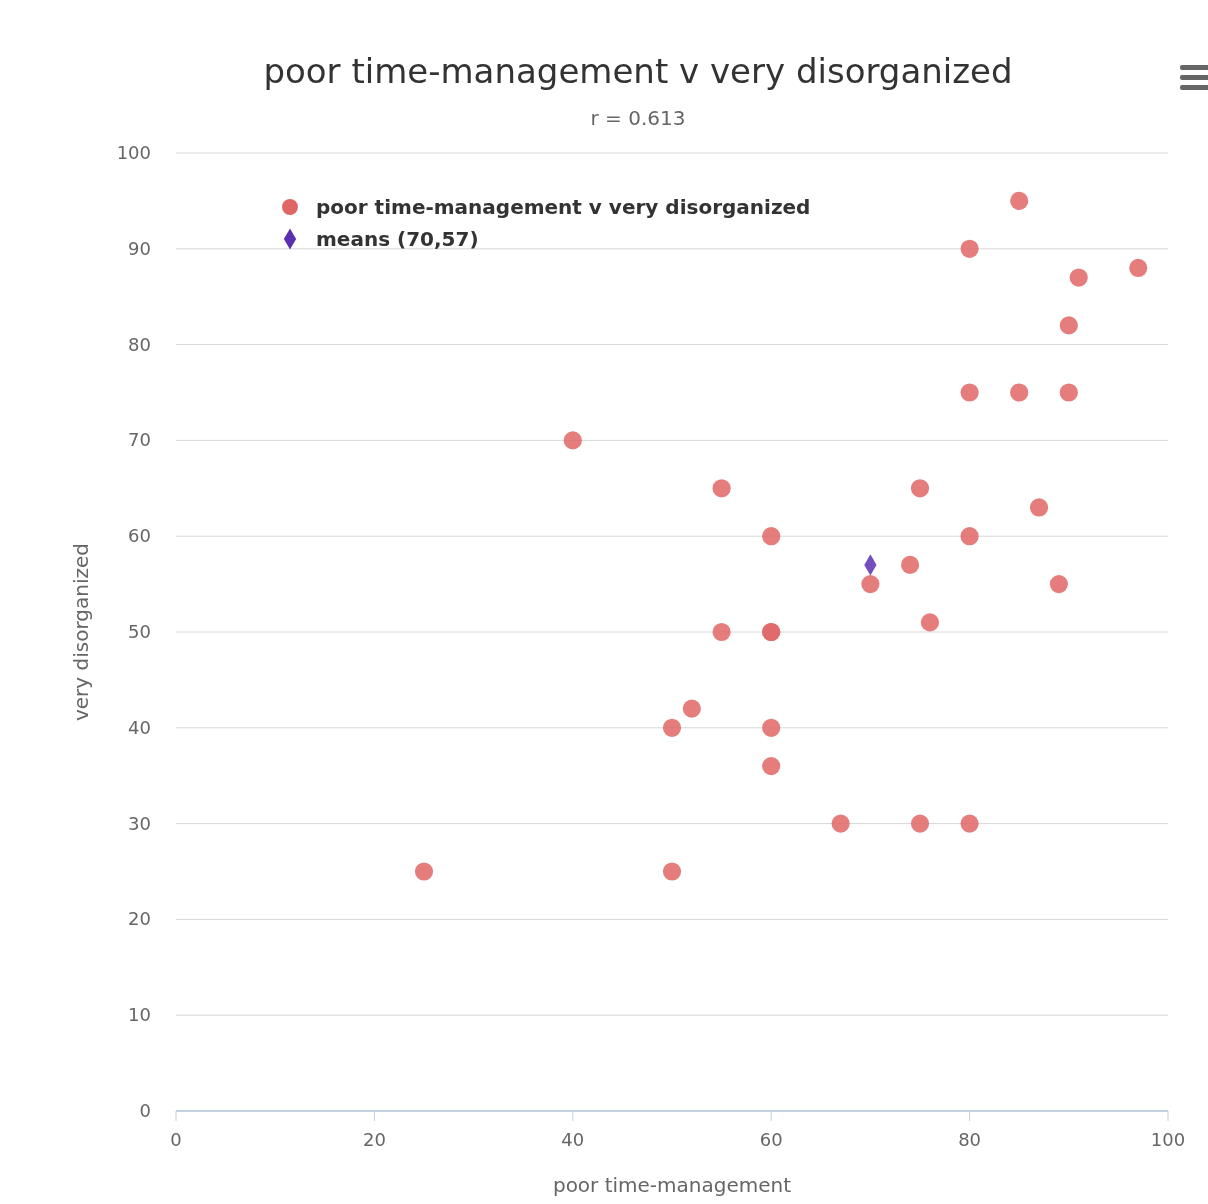 The width and height of the screenshot is (1208, 1204). What do you see at coordinates (573, 1139) in the screenshot?
I see `x-tick-label: 40` at bounding box center [573, 1139].